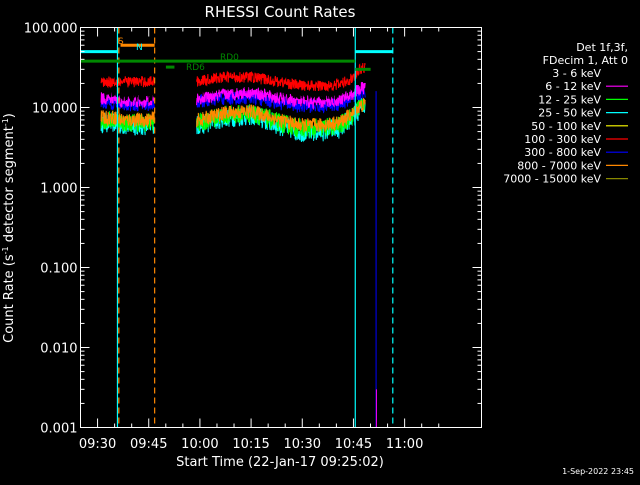  What do you see at coordinates (562, 152) in the screenshot?
I see `legend-entry-label: 300 - 800 keV` at bounding box center [562, 152].